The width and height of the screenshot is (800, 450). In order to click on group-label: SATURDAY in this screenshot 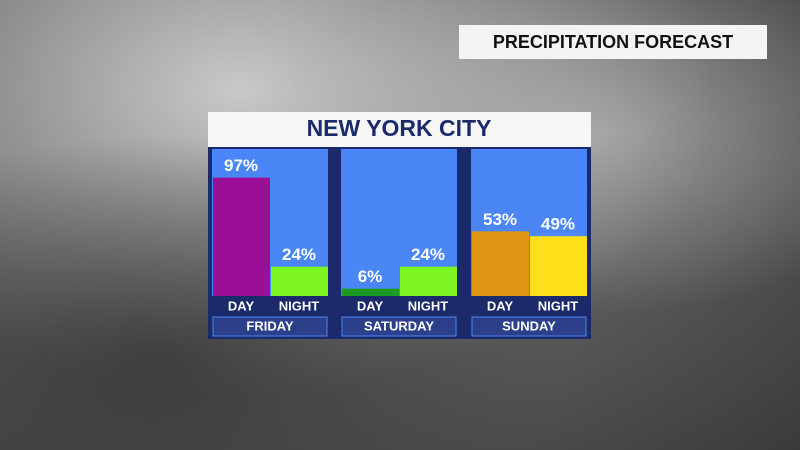, I will do `click(399, 325)`.